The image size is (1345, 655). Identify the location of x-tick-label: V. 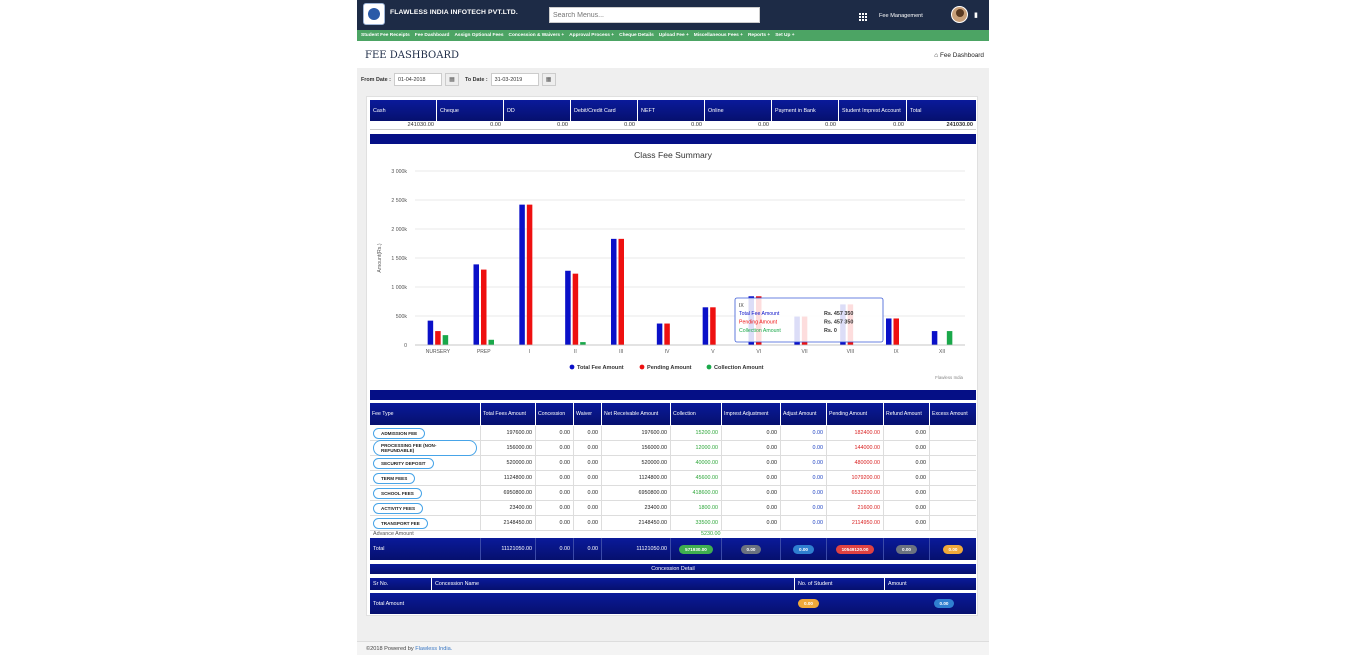
(713, 352).